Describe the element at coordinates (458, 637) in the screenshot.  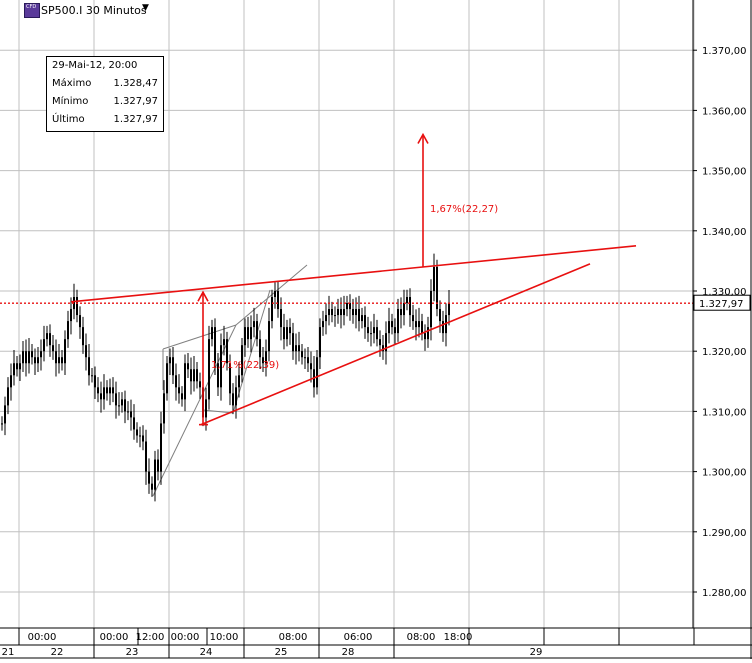
I see `x-time-label: 18:00` at that location.